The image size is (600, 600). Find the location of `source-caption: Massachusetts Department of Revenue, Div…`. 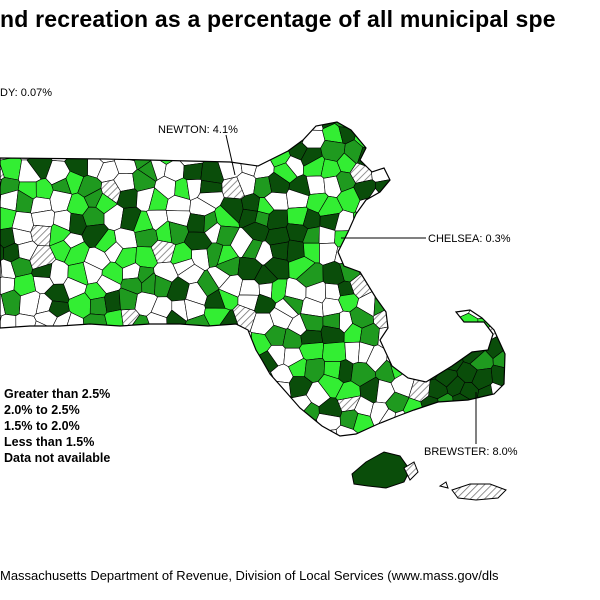

source-caption: Massachusetts Department of Revenue, Div… is located at coordinates (249, 575).